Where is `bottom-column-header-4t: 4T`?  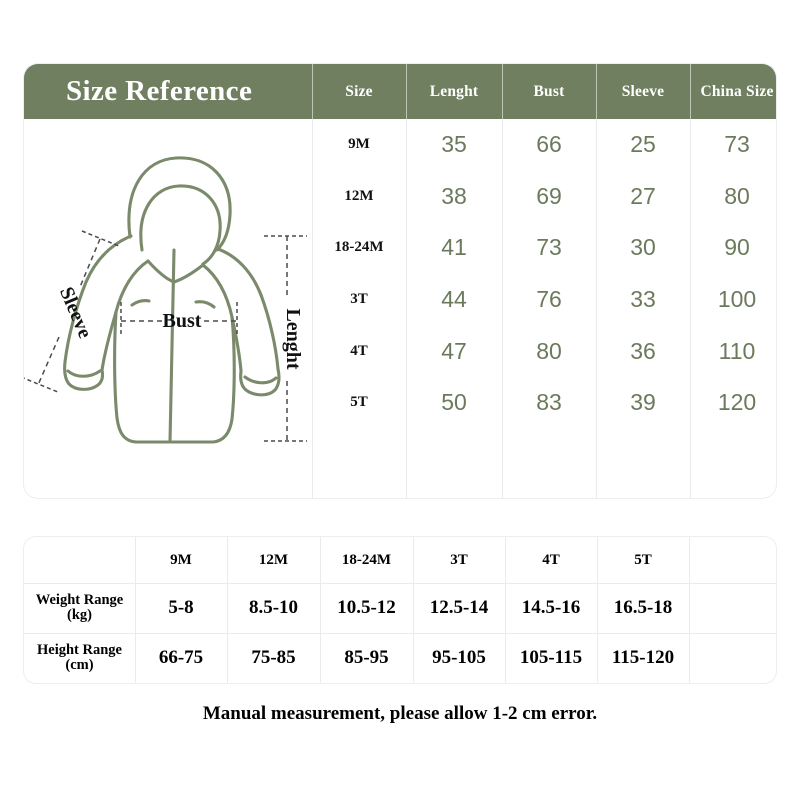
bottom-column-header-4t: 4T is located at coordinates (551, 560).